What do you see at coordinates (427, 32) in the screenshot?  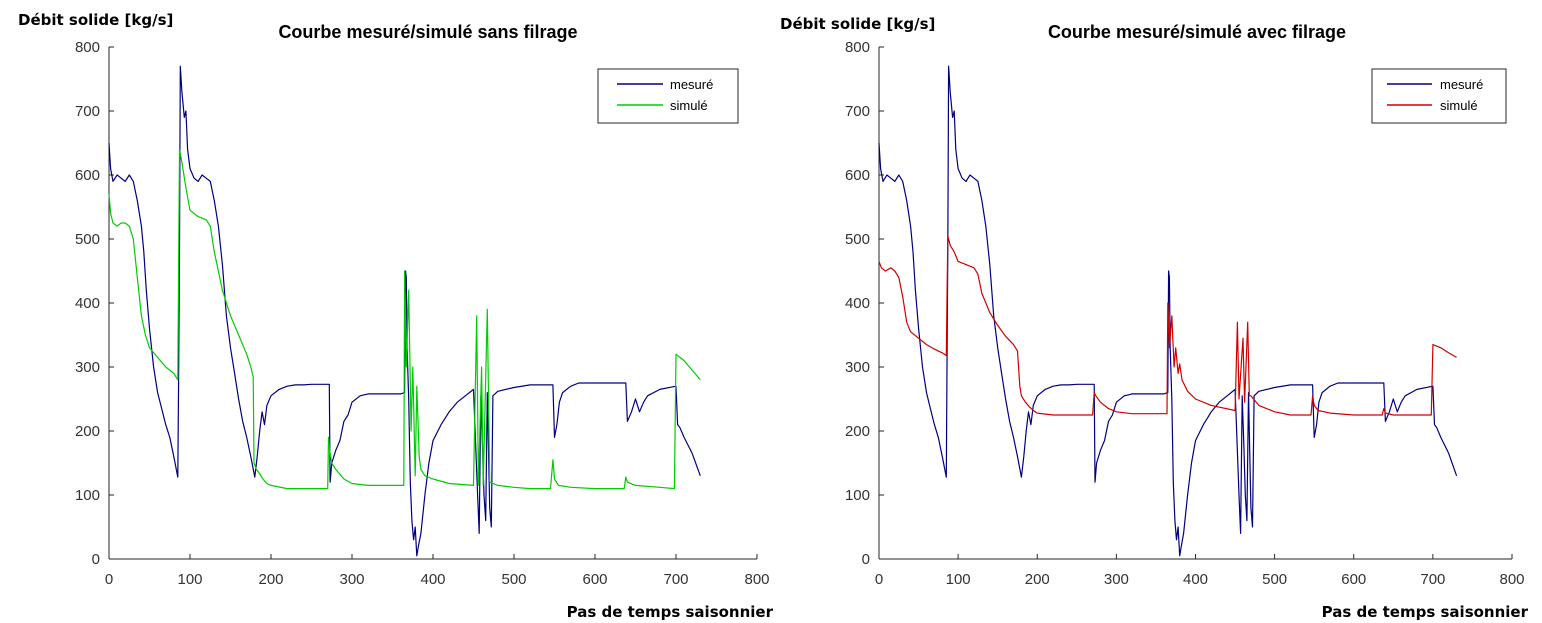 I see `chart-title: Courbe mesuré/simulé sans filrage` at bounding box center [427, 32].